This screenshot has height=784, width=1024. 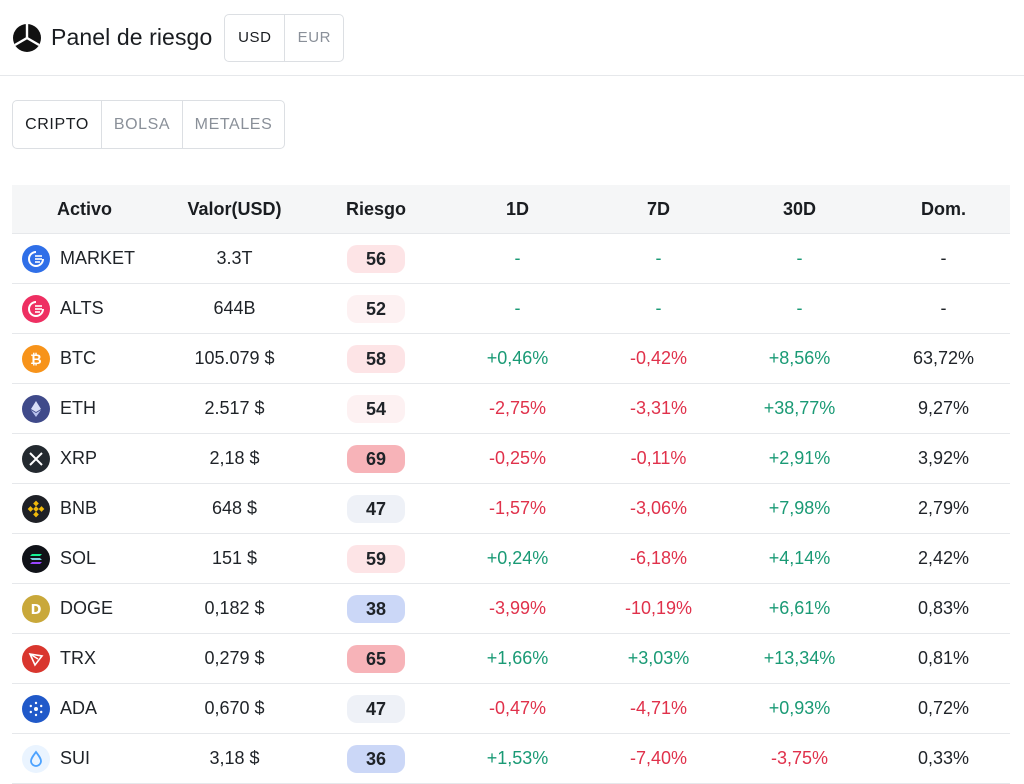 What do you see at coordinates (84, 758) in the screenshot?
I see `asset-cell: SUI` at bounding box center [84, 758].